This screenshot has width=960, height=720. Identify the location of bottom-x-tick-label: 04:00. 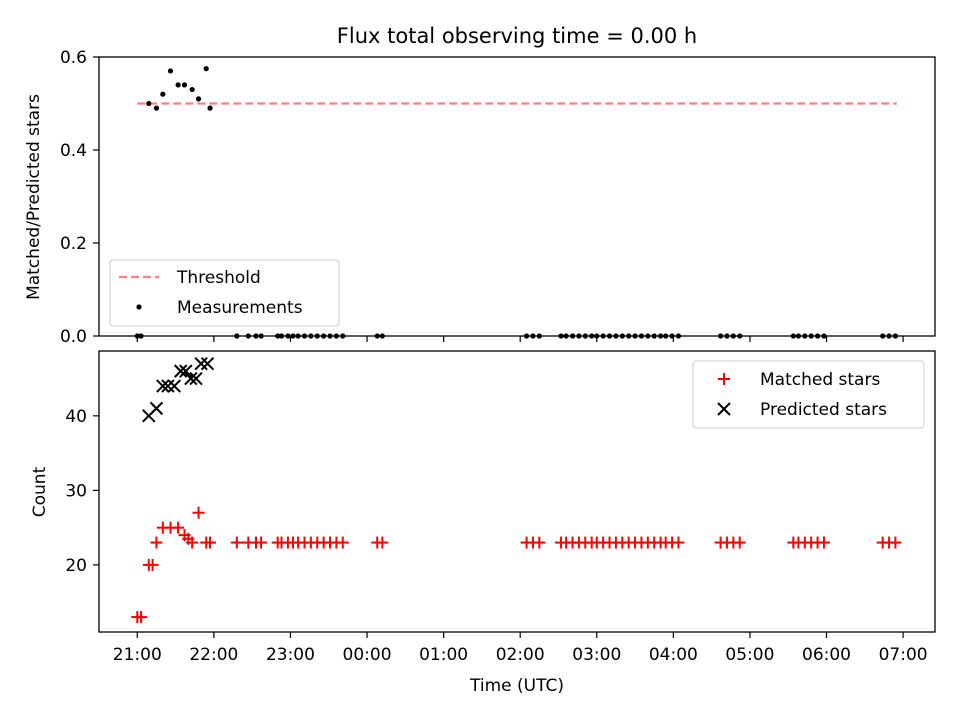
(673, 655).